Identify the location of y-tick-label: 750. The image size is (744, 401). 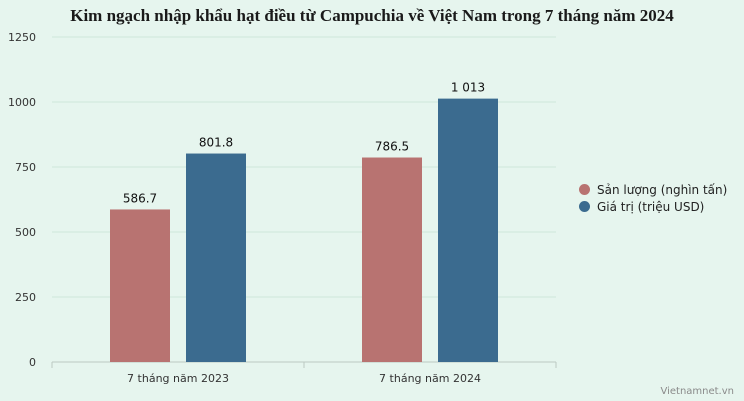
(25, 167).